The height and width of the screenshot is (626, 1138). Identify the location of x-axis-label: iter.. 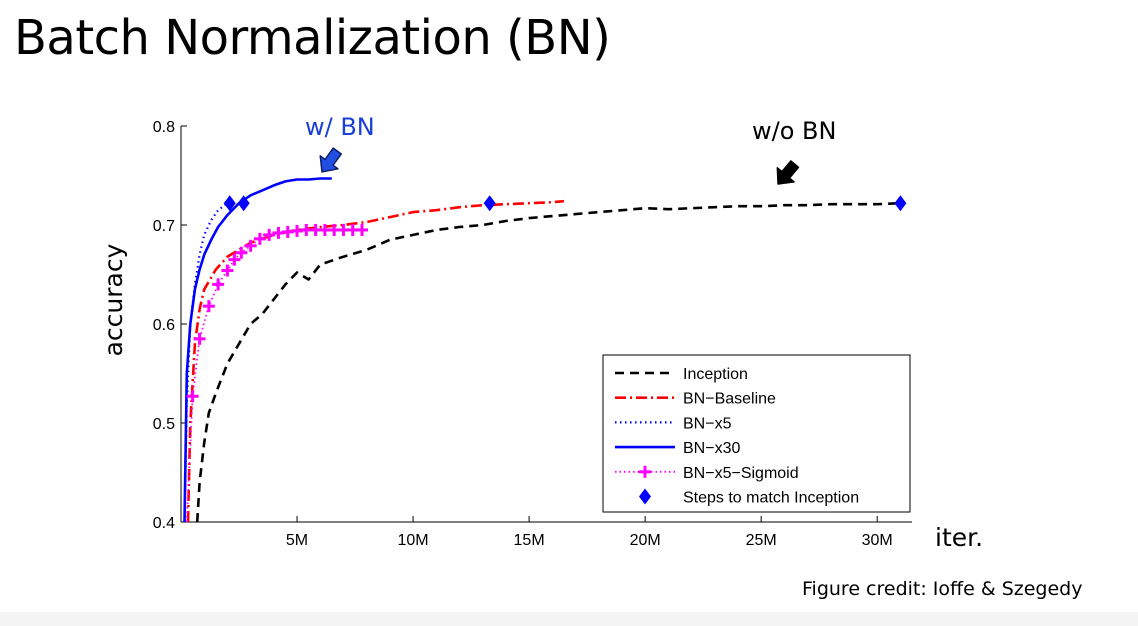
(959, 537).